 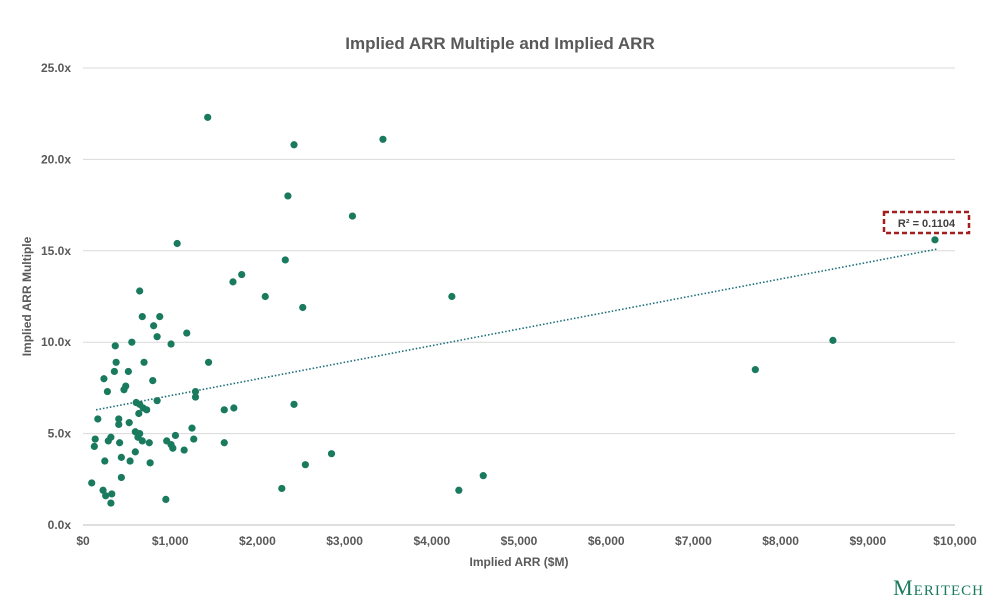 I want to click on y-tick-label: 25.0x, so click(x=56, y=68).